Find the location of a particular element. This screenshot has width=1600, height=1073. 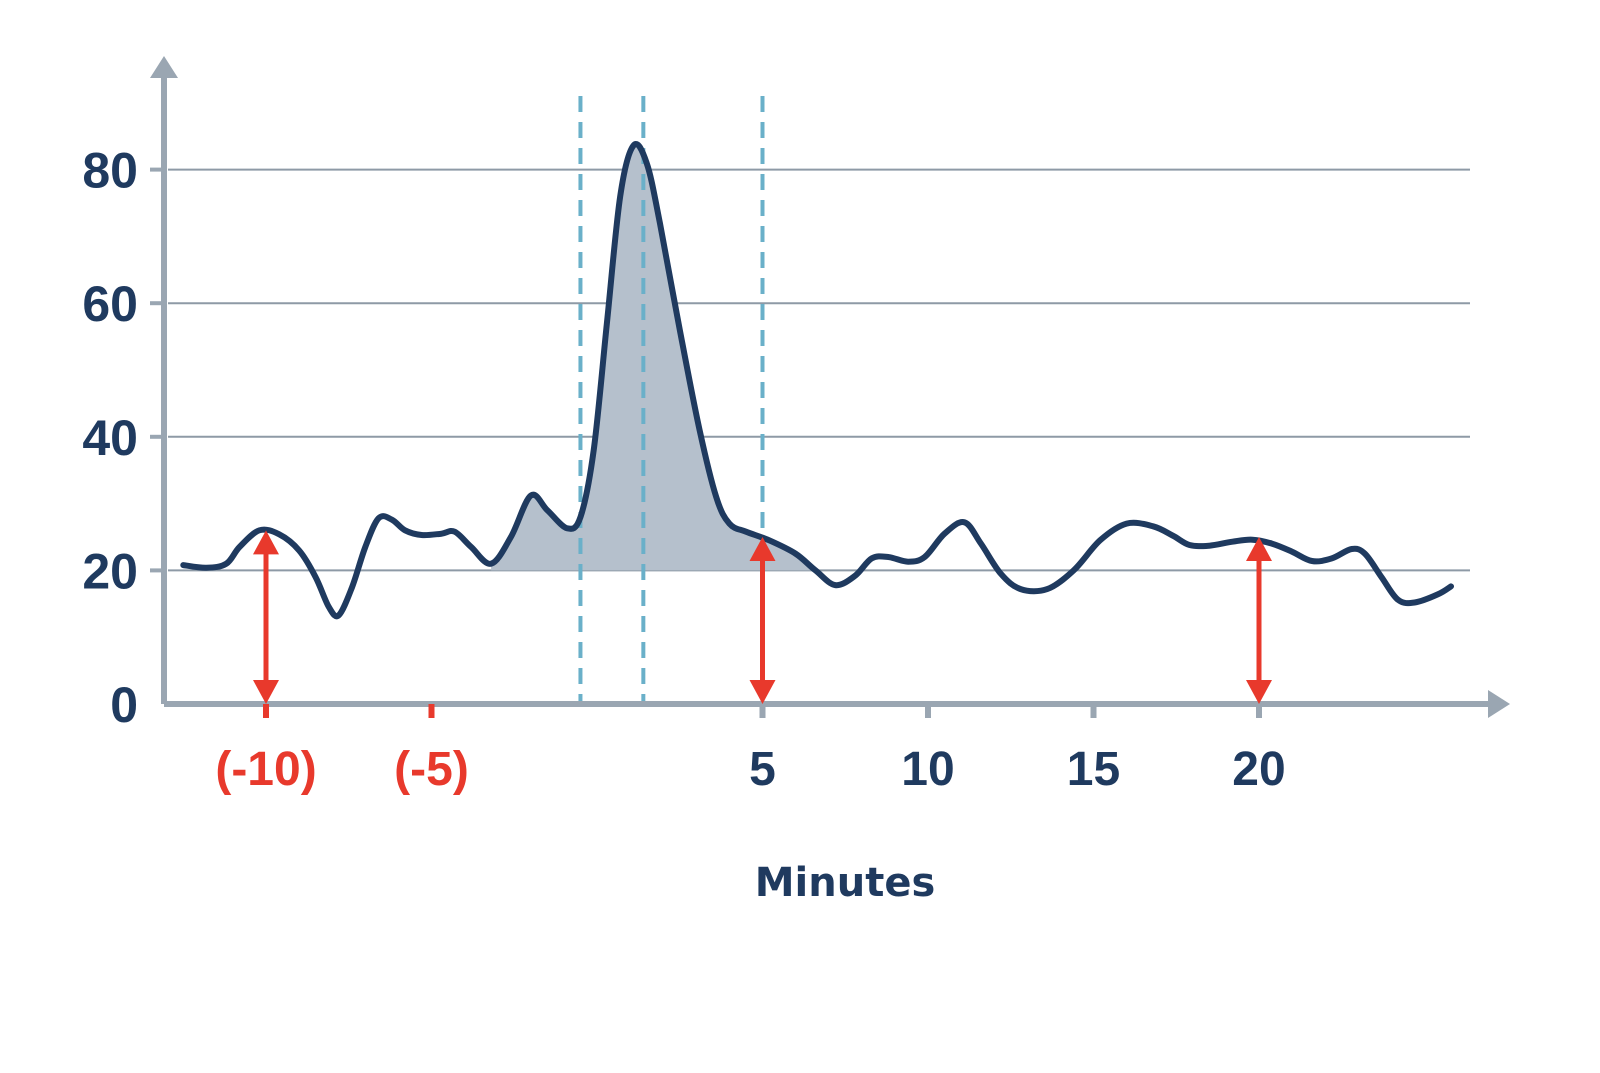

peak-area is located at coordinates (653, 357).